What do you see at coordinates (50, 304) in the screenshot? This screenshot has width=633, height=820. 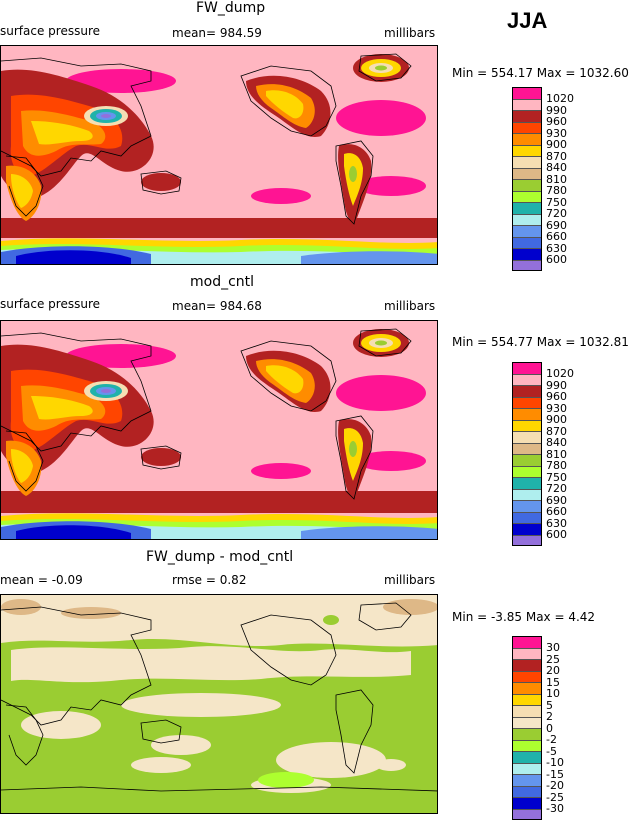 I see `panel2-left-label: surface pressure` at bounding box center [50, 304].